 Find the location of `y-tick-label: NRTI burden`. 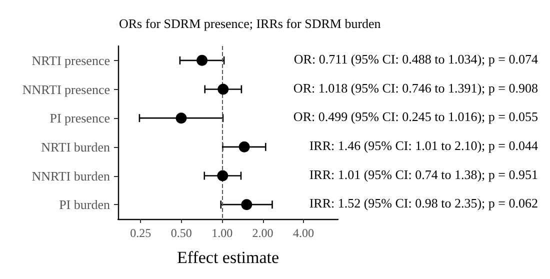

y-tick-label: NRTI burden is located at coordinates (75, 146).